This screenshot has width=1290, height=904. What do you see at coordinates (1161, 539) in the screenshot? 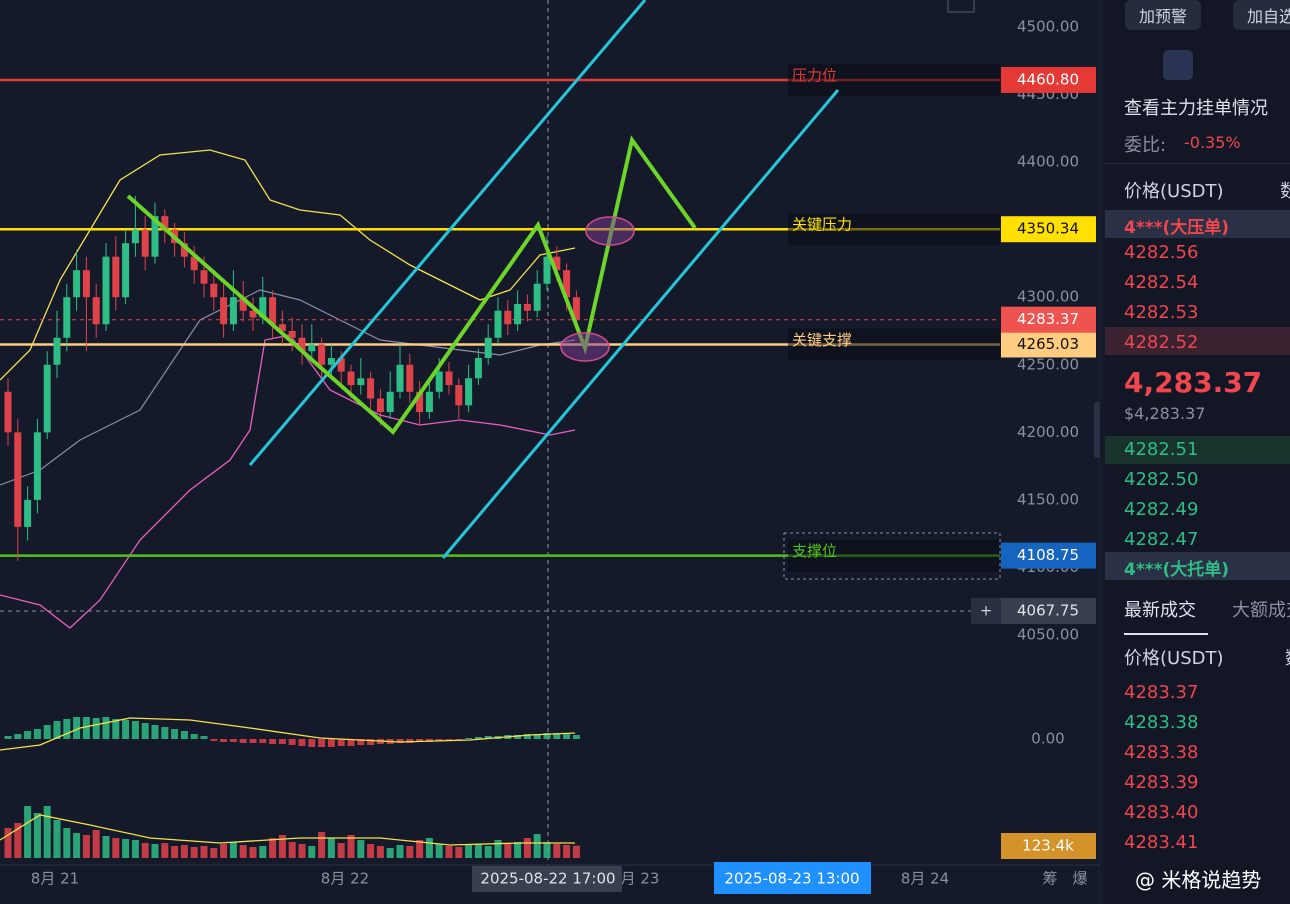
I see `bid-price: 4282.47` at bounding box center [1161, 539].